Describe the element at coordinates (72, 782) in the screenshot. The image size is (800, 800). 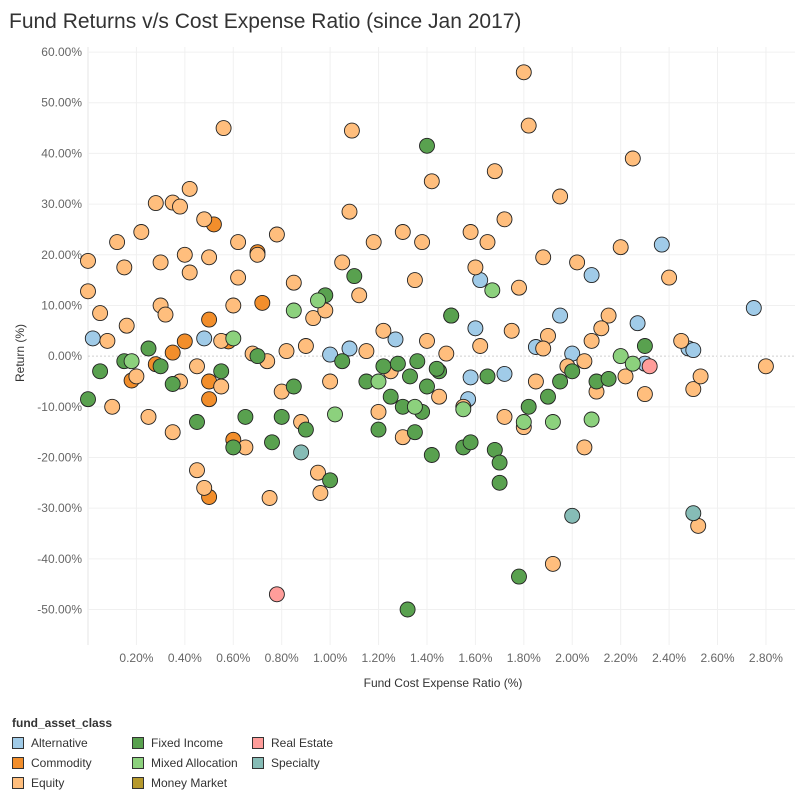
I see `legend-item-equity: Equity` at that location.